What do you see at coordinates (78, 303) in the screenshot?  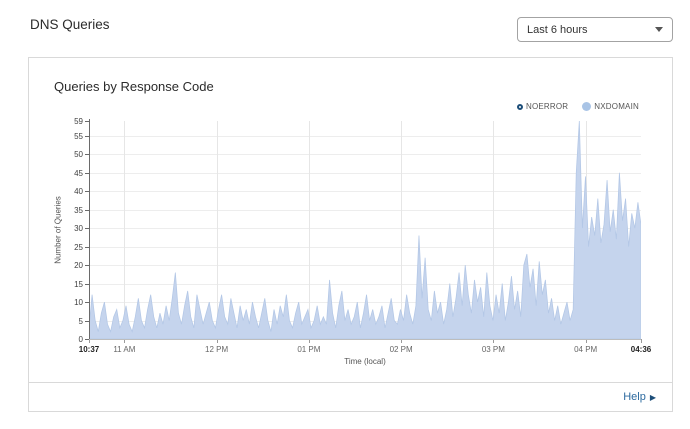 I see `y-tick-label: 10` at bounding box center [78, 303].